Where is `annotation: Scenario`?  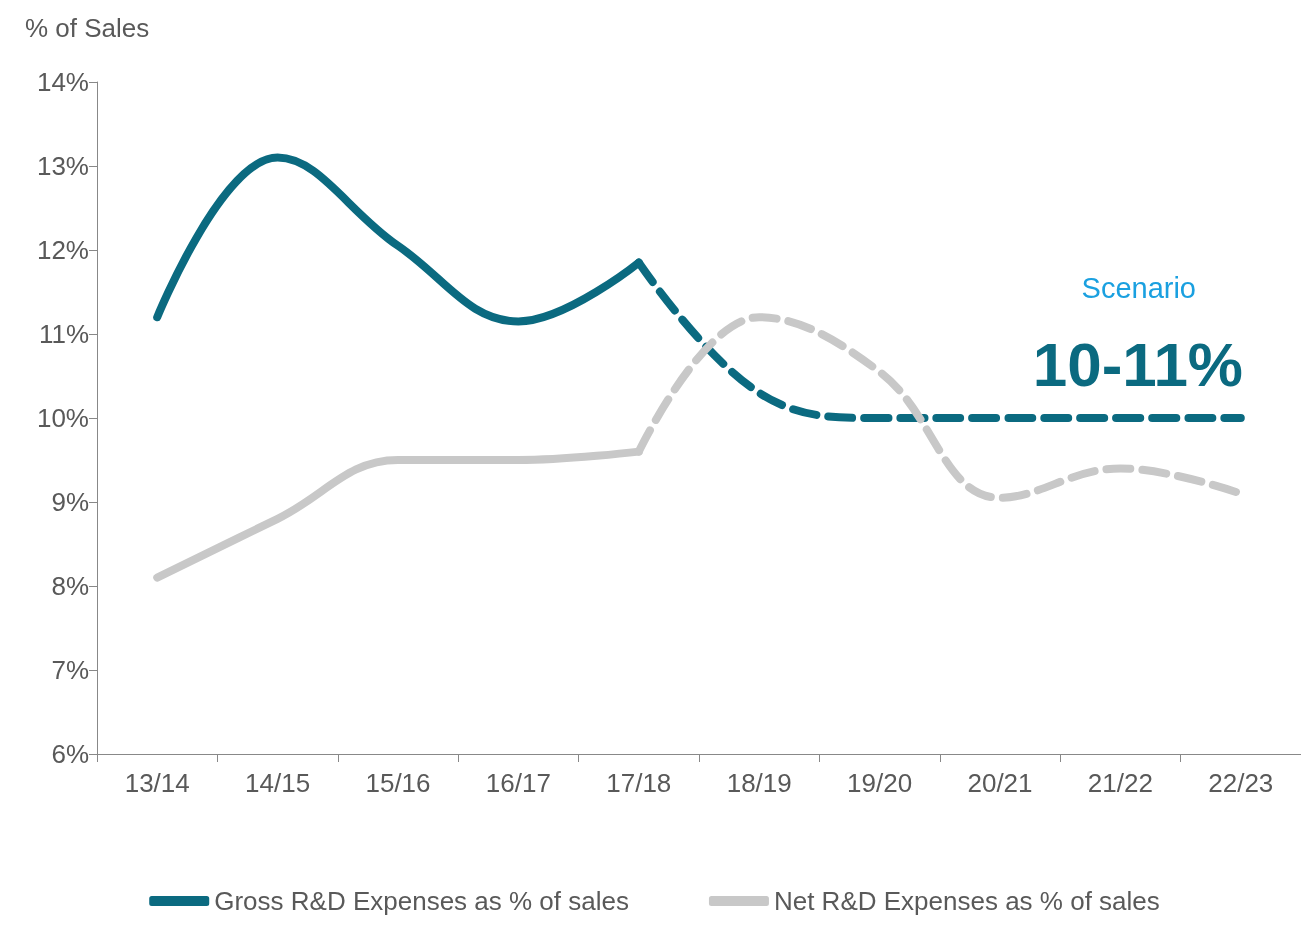
annotation: Scenario is located at coordinates (1139, 287).